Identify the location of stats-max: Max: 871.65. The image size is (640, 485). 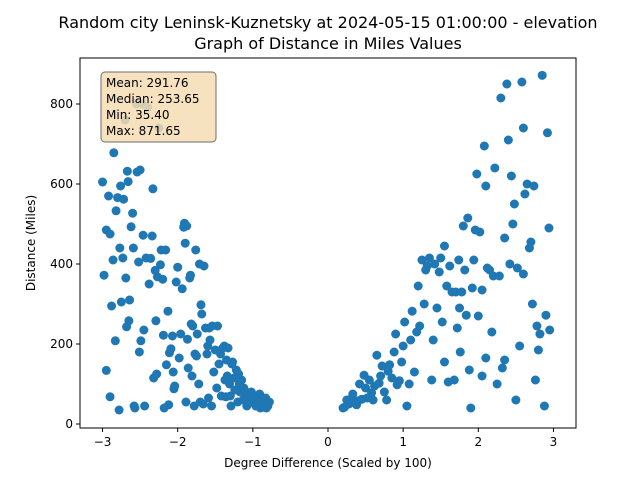
(143, 131).